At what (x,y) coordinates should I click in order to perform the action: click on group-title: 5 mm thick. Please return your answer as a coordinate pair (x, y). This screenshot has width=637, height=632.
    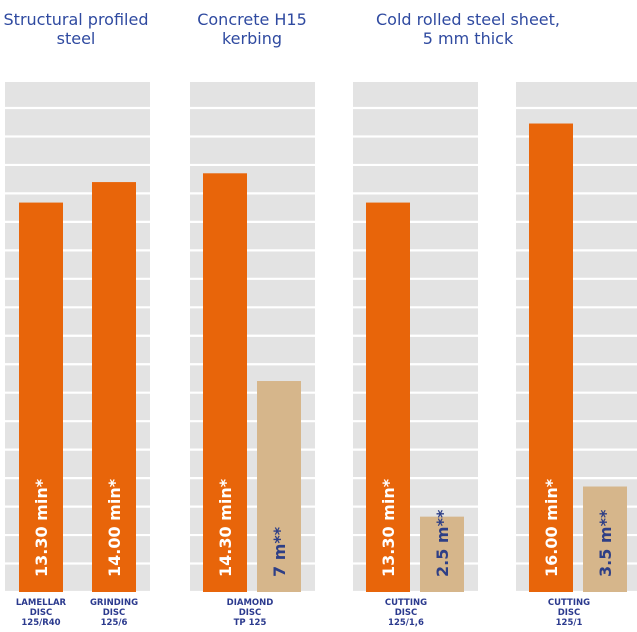
    Looking at the image, I should click on (468, 38).